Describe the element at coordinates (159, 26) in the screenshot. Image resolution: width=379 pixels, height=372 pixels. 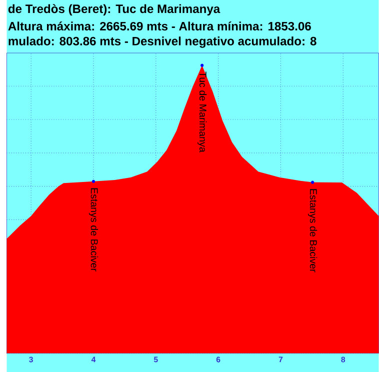
I see `chart-subtitle: Altura máxima: 2665.69 mts - Altura mínima: 1853.06` at that location.